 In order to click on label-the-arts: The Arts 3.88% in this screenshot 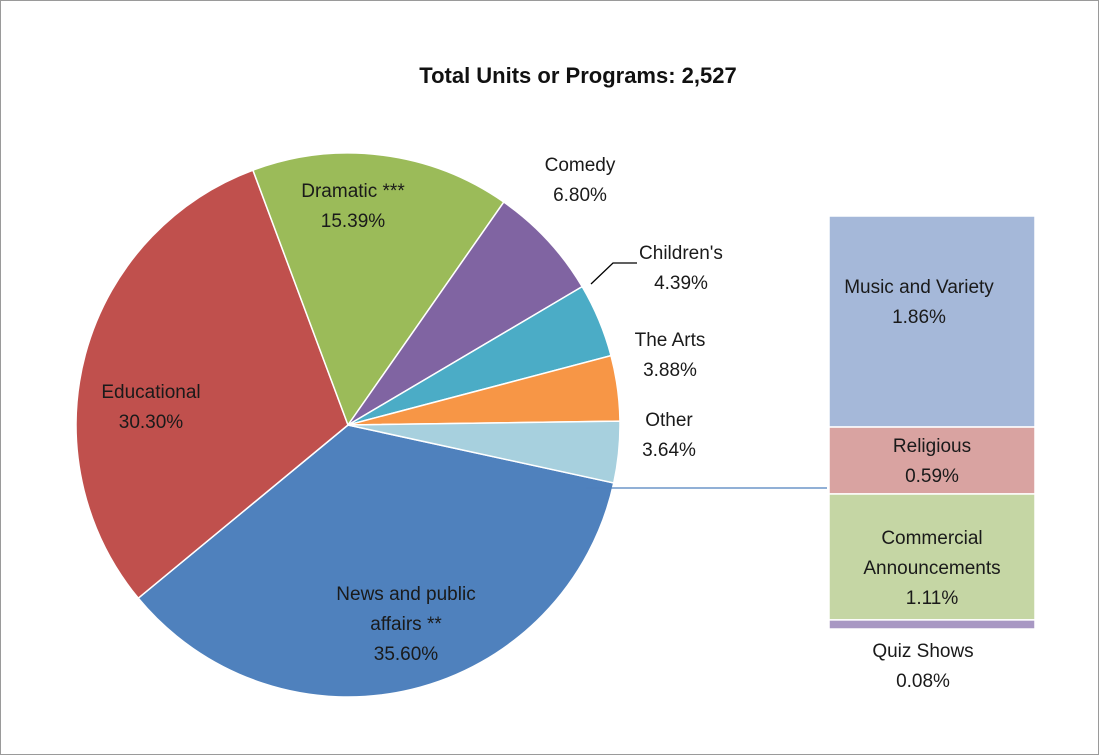, I will do `click(670, 355)`.